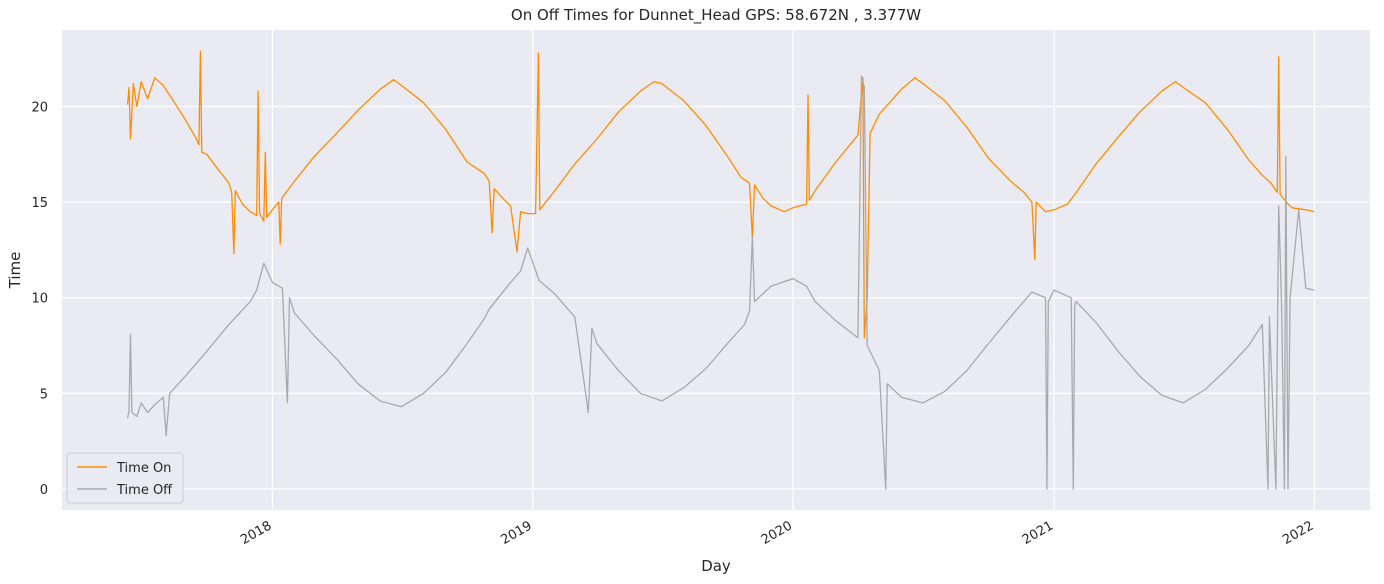 This screenshot has height=584, width=1384. What do you see at coordinates (44, 394) in the screenshot?
I see `y-tick-label: 5` at bounding box center [44, 394].